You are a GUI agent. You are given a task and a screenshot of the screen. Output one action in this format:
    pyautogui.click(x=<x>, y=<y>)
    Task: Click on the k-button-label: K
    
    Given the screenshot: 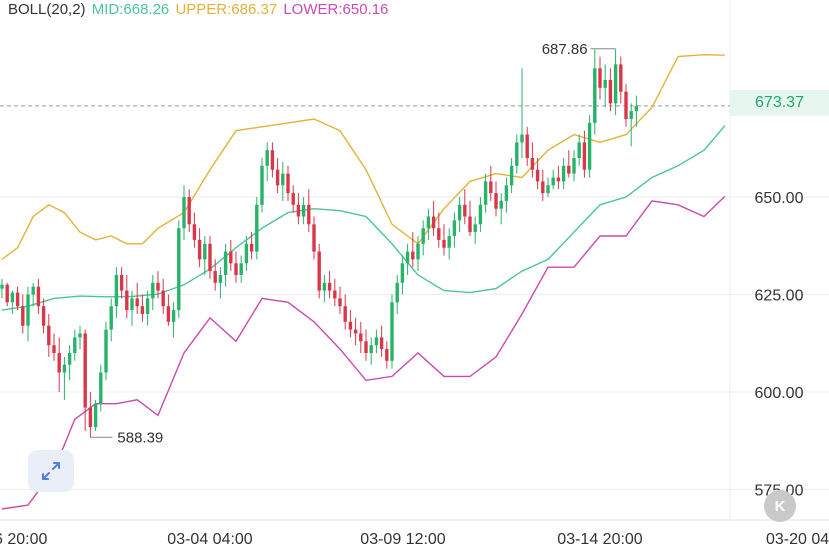 What is the action you would take?
    pyautogui.click(x=780, y=506)
    